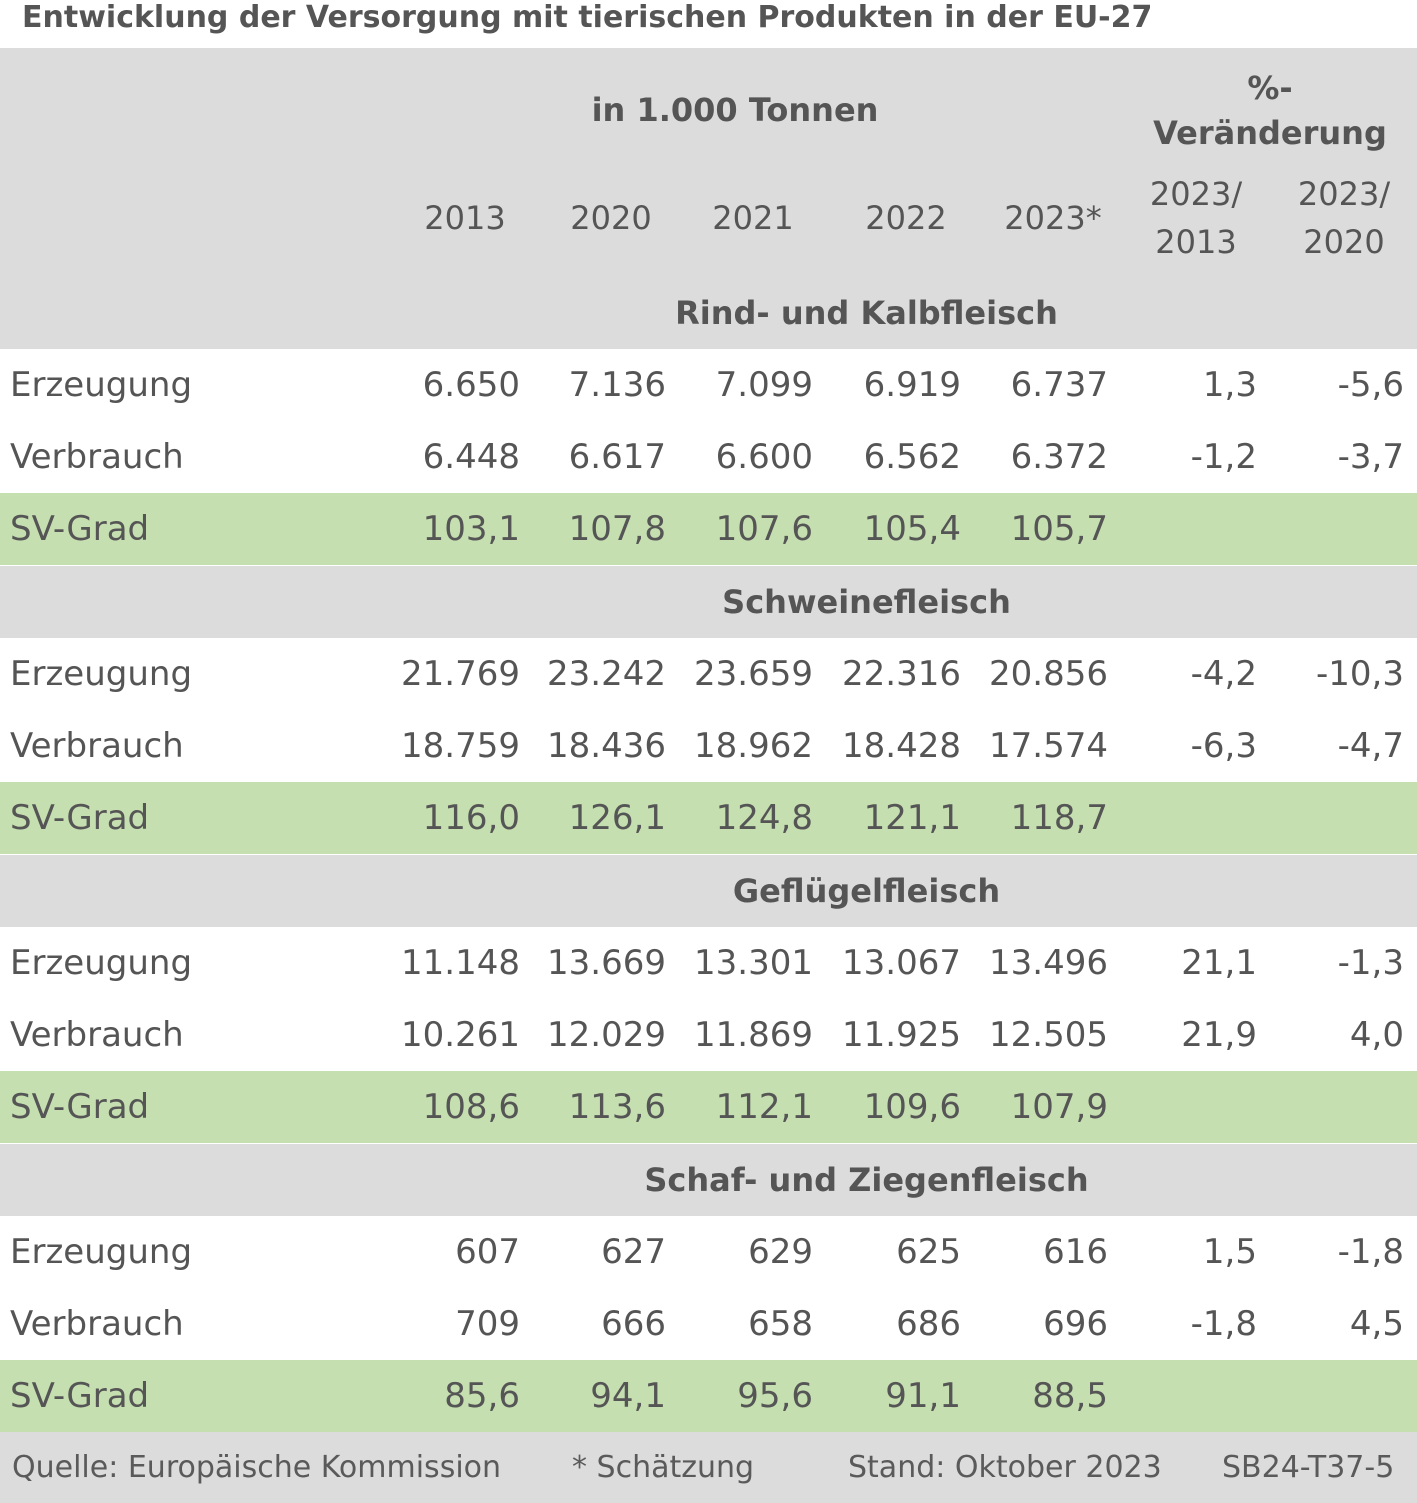 The height and width of the screenshot is (1503, 1417). I want to click on table-row: SV-Grad 108,6 113,6 112,1 109,6 107,9, so click(708, 1107).